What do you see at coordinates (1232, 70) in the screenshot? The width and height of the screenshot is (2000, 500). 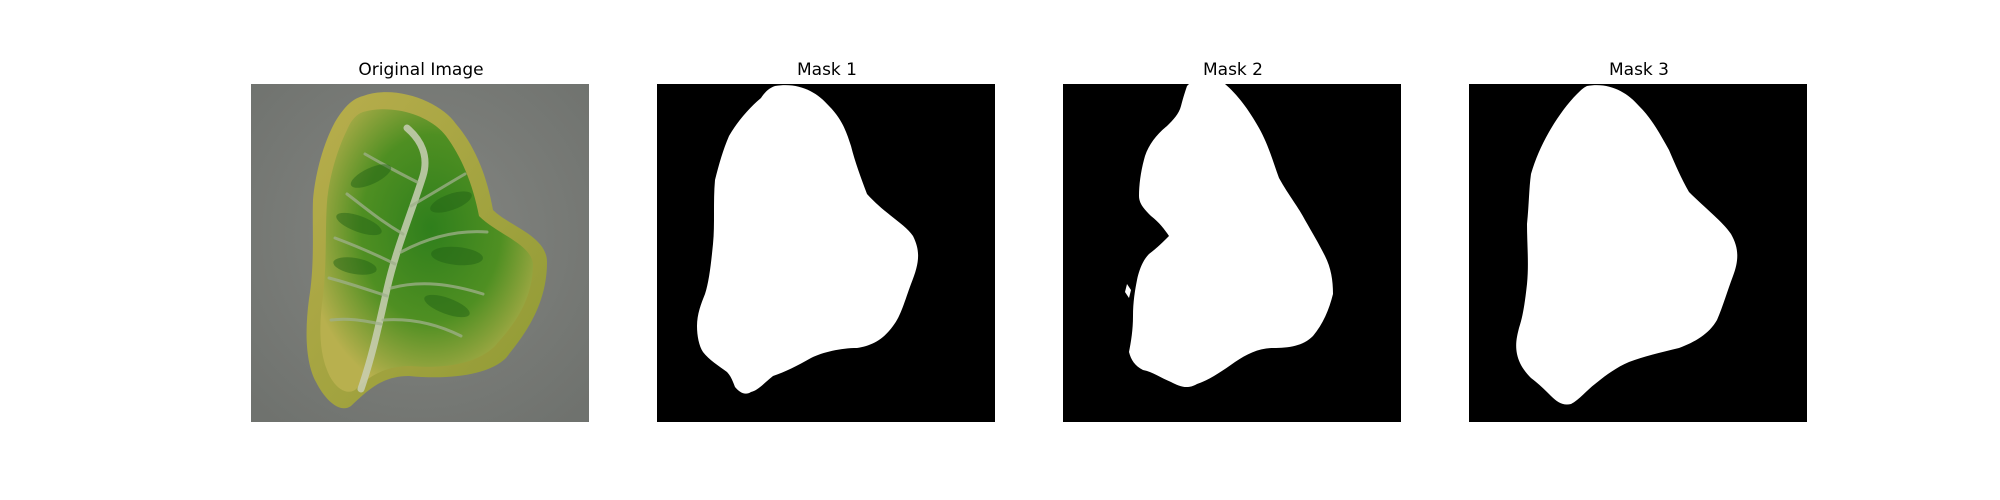 I see `mask-2-title: Mask 2` at bounding box center [1232, 70].